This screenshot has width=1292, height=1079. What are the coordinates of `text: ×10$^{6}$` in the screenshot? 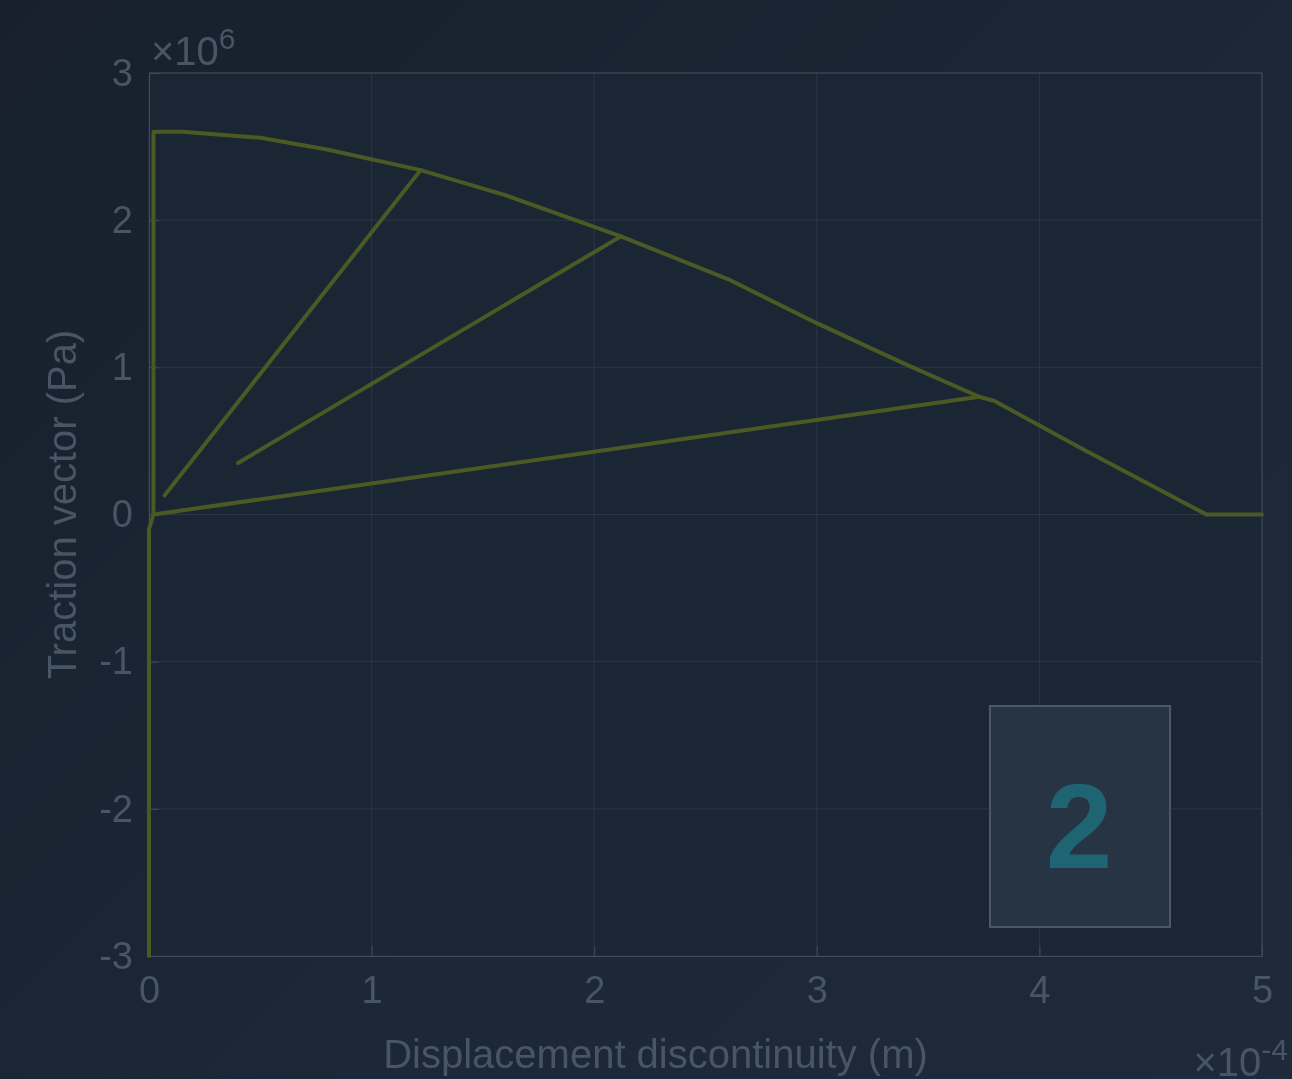 It's located at (193, 47).